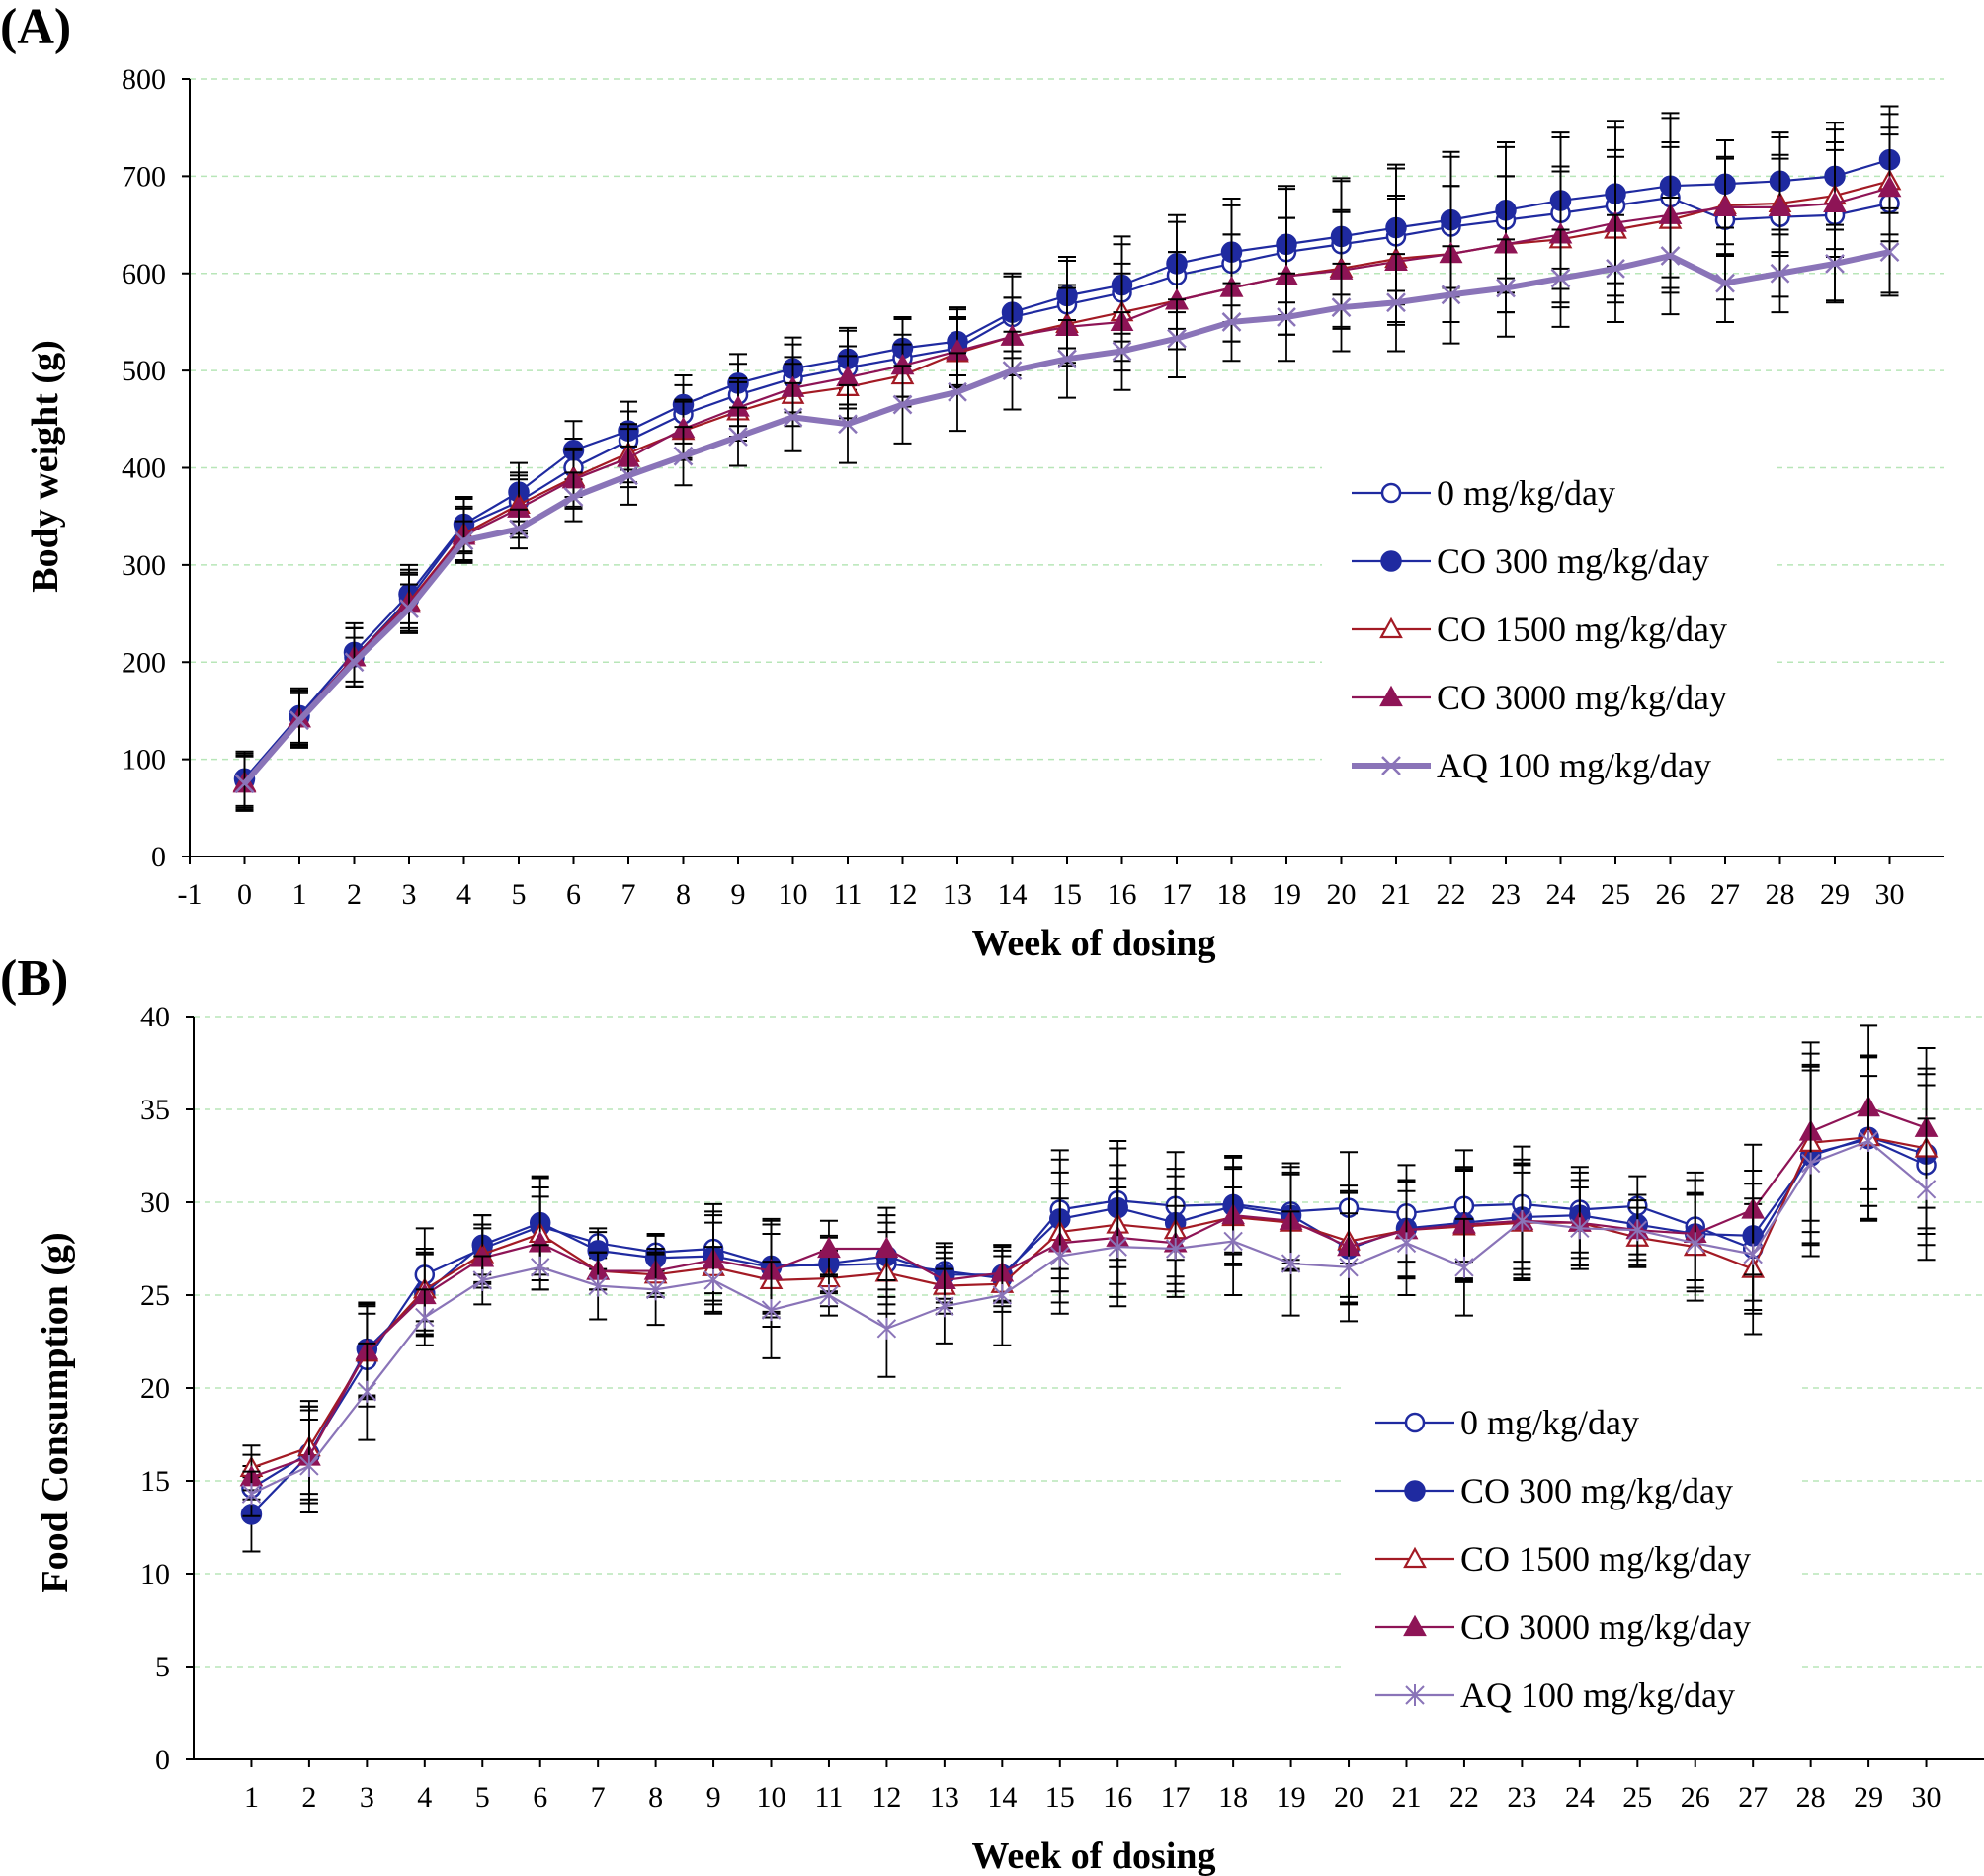 The image size is (1984, 1876). I want to click on b-legend-label: CO 3000 mg/kg/day, so click(1606, 1627).